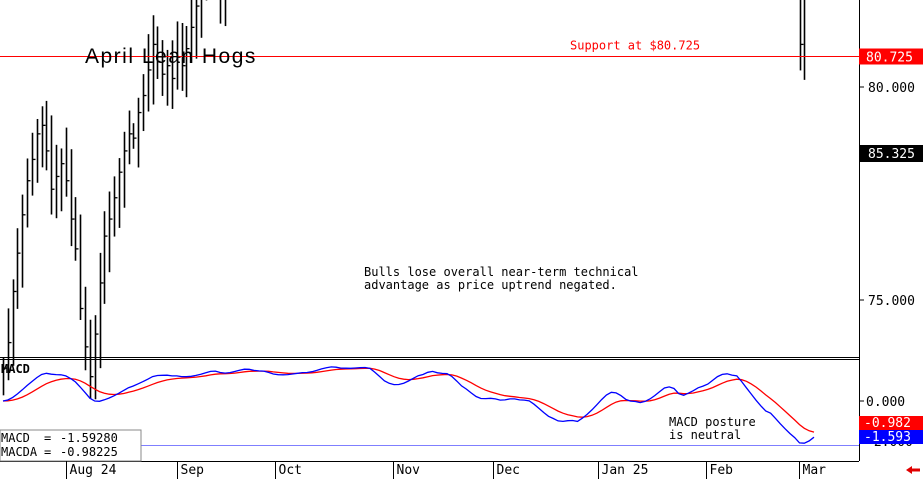  I want to click on macd-readout-box, so click(71, 445).